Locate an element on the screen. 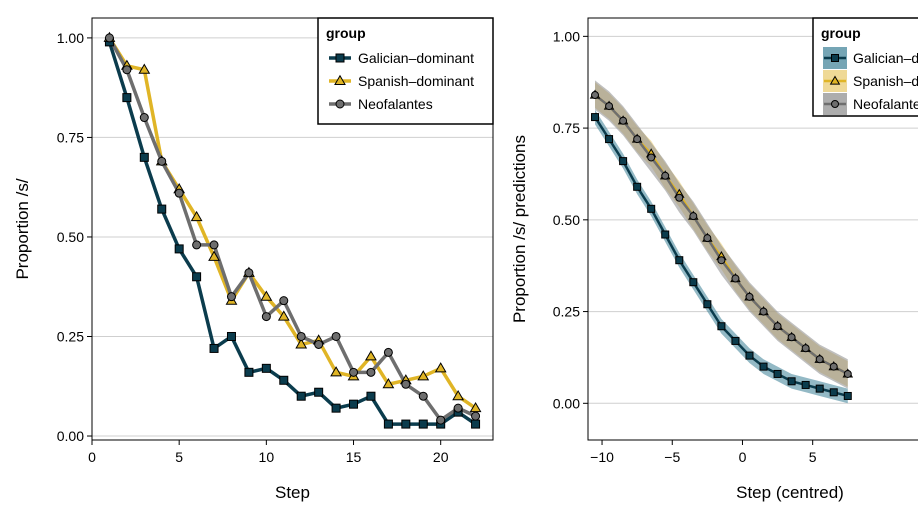 The height and width of the screenshot is (517, 918). x-tick-label: −10 is located at coordinates (602, 457).